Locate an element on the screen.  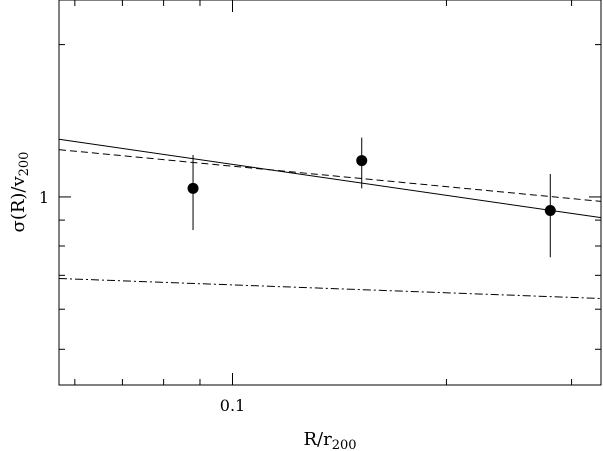
x-axis-label: R/r200 is located at coordinates (329, 440).